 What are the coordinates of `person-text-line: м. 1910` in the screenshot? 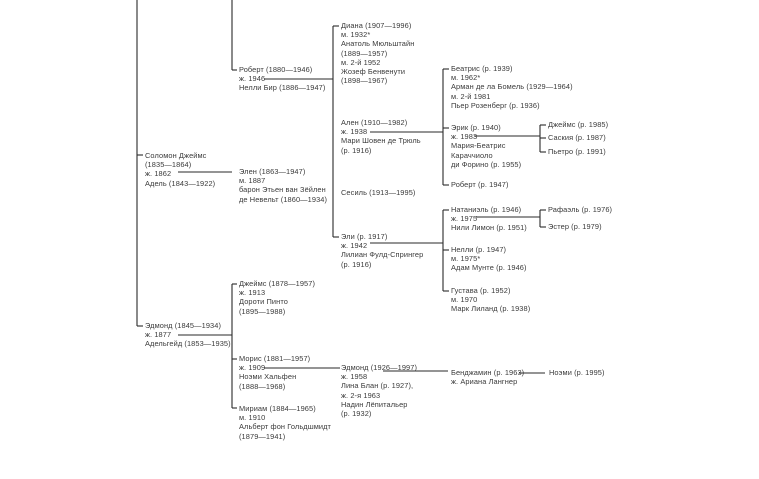 It's located at (252, 418).